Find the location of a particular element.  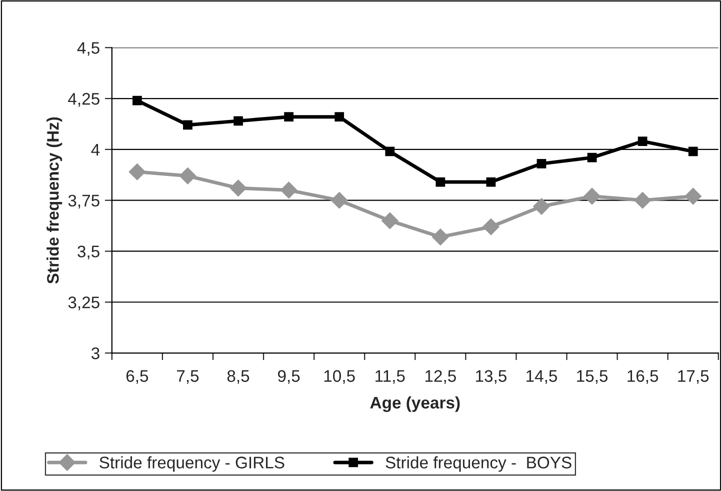

y-tick-label: 4,5 is located at coordinates (88, 49).